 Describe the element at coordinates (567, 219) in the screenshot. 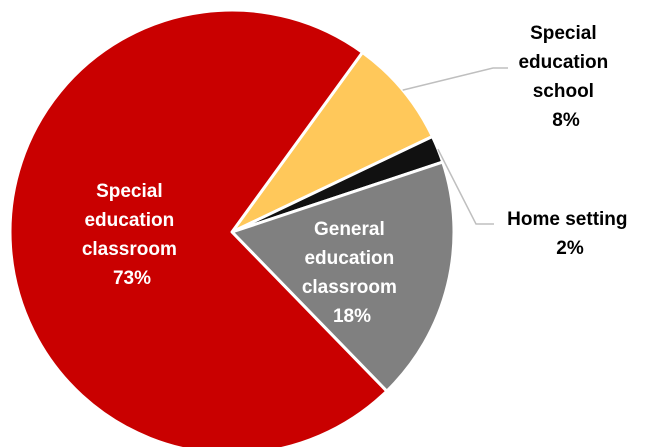

I see `label-line: Home setting` at that location.